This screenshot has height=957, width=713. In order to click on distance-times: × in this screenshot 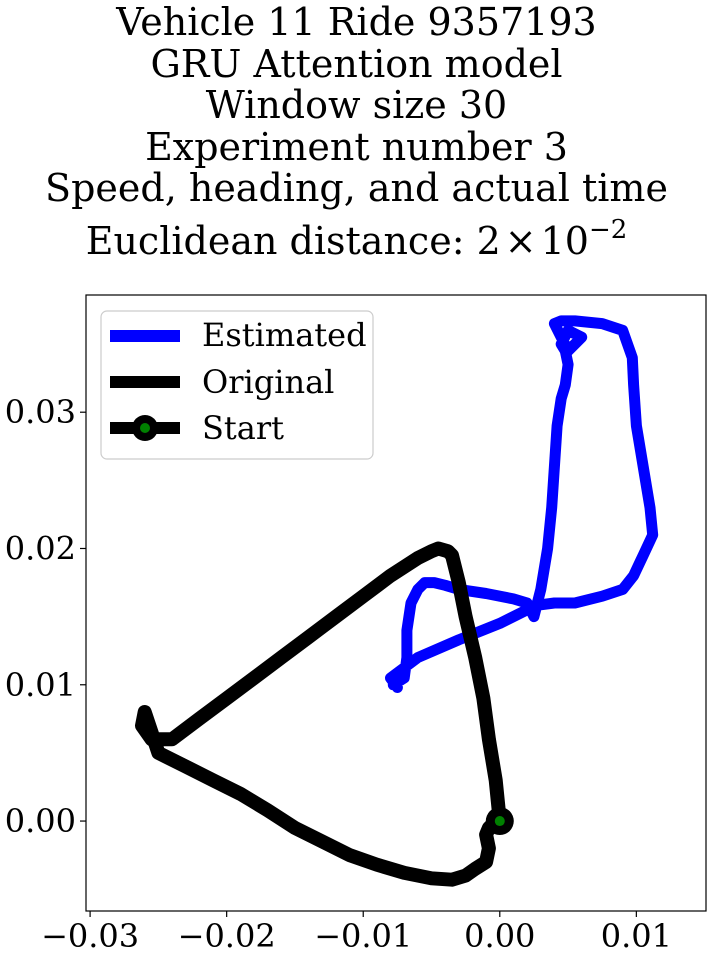, I will do `click(520, 240)`.